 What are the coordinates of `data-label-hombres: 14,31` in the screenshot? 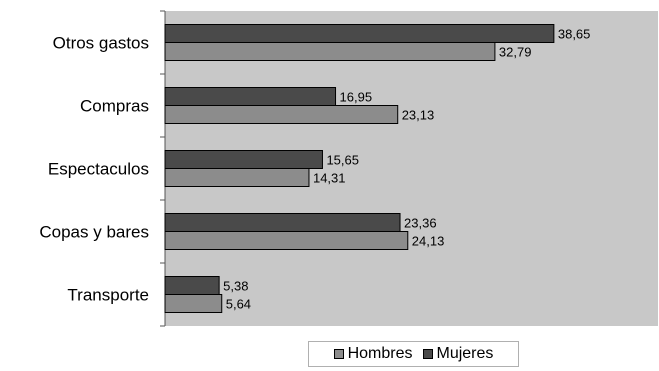 It's located at (329, 178).